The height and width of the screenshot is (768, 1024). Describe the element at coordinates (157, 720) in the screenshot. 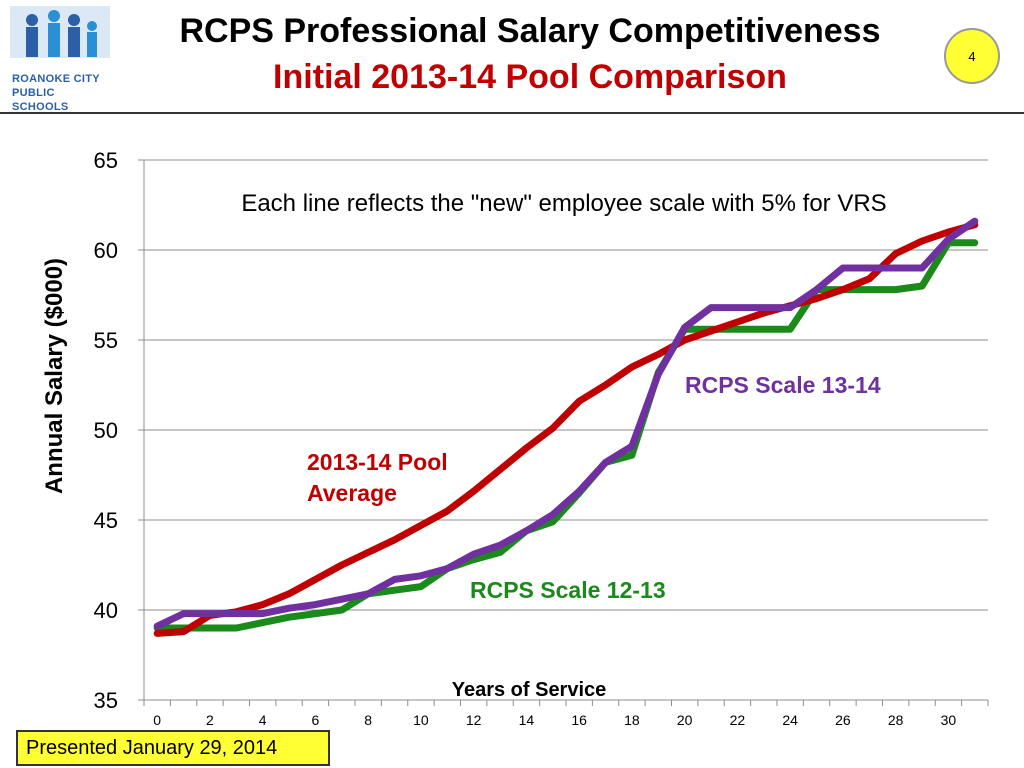

I see `x-tick-label: 0` at that location.